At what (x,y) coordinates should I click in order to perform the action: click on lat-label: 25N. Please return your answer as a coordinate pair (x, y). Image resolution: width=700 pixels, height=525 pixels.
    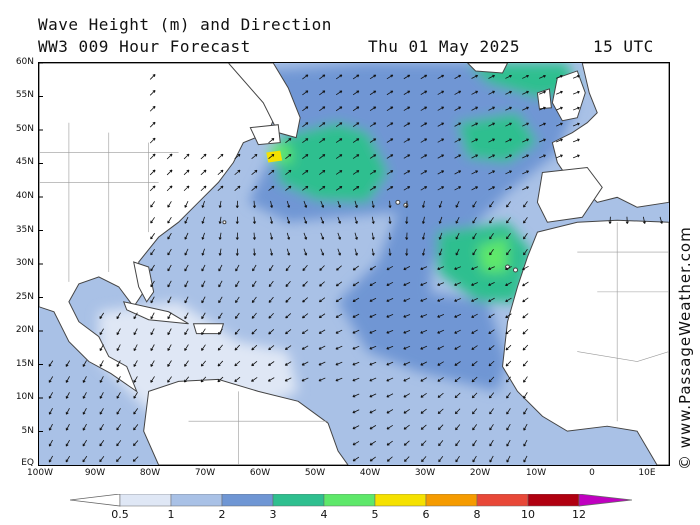
    Looking at the image, I should click on (24, 297).